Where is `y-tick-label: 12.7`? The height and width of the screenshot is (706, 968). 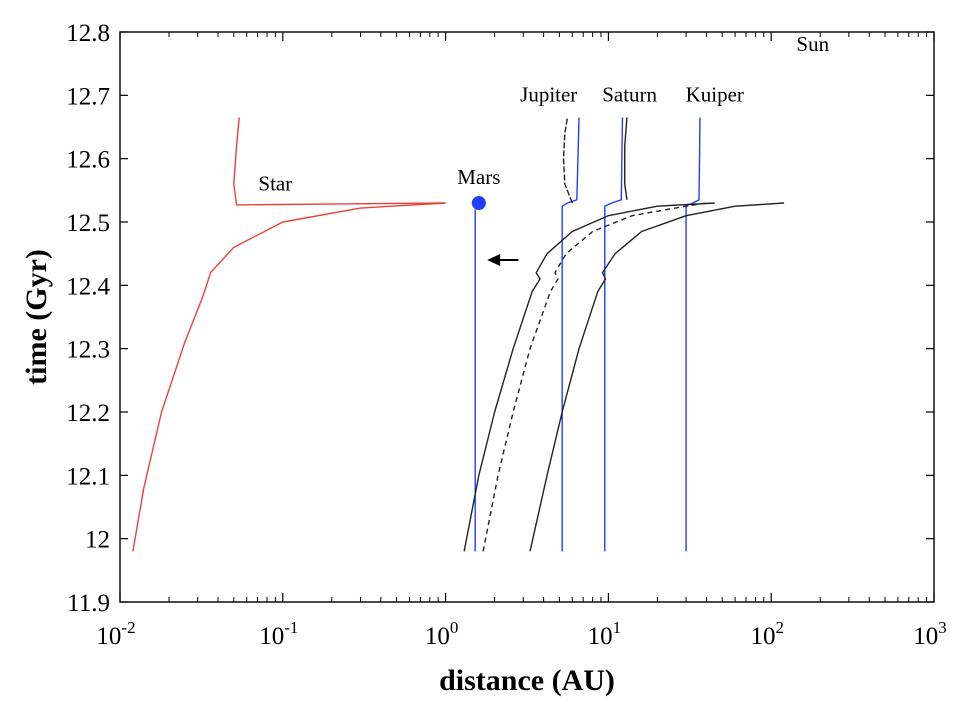
y-tick-label: 12.7 is located at coordinates (88, 96).